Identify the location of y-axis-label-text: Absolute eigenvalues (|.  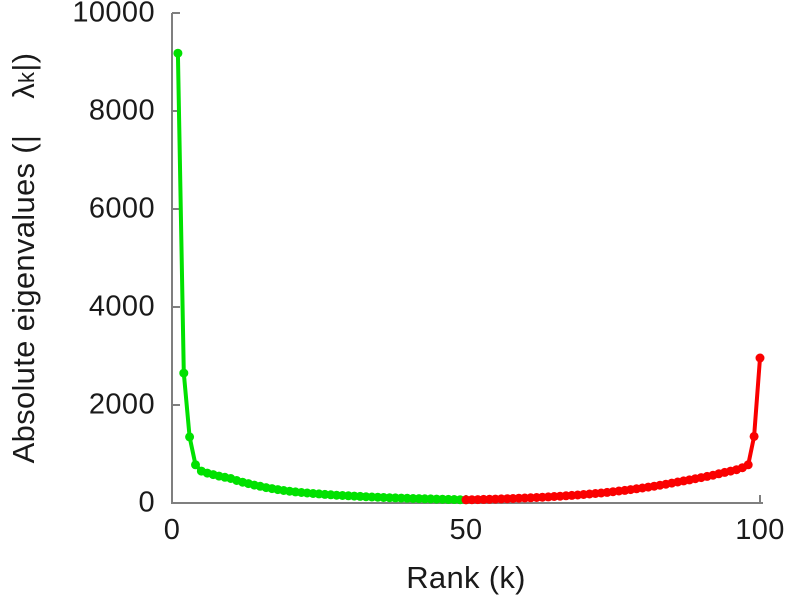
(23, 299).